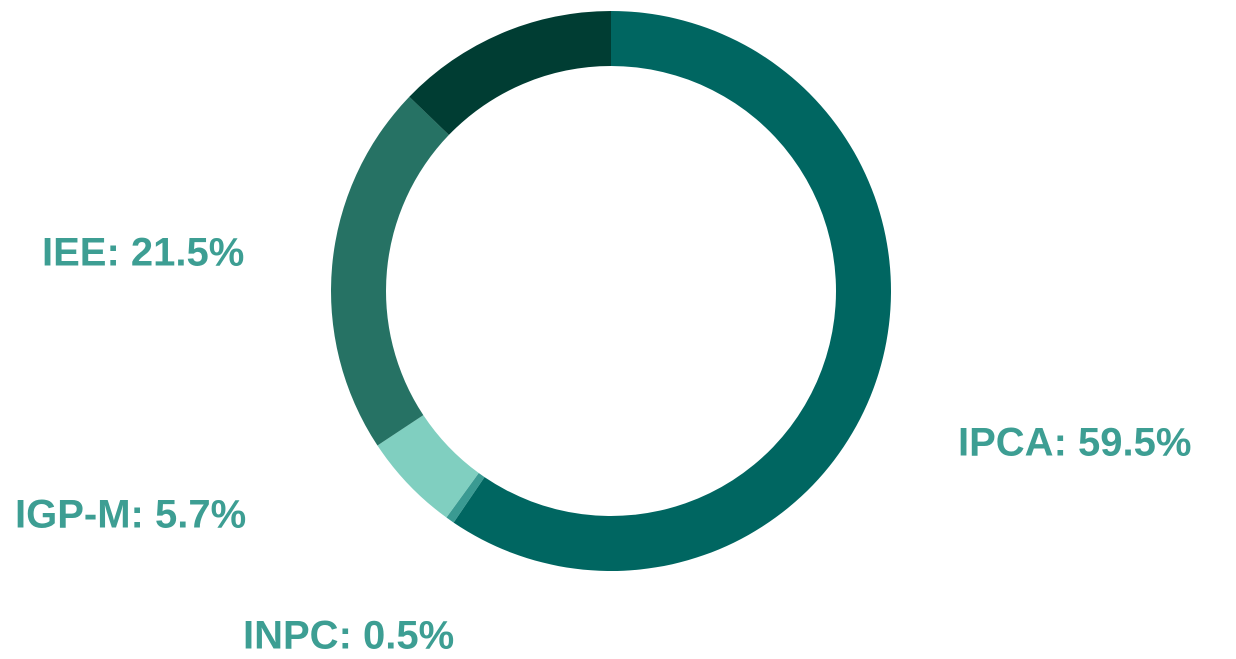 The image size is (1236, 659). What do you see at coordinates (348, 636) in the screenshot?
I see `segment-label: INPC: 0.5%` at bounding box center [348, 636].